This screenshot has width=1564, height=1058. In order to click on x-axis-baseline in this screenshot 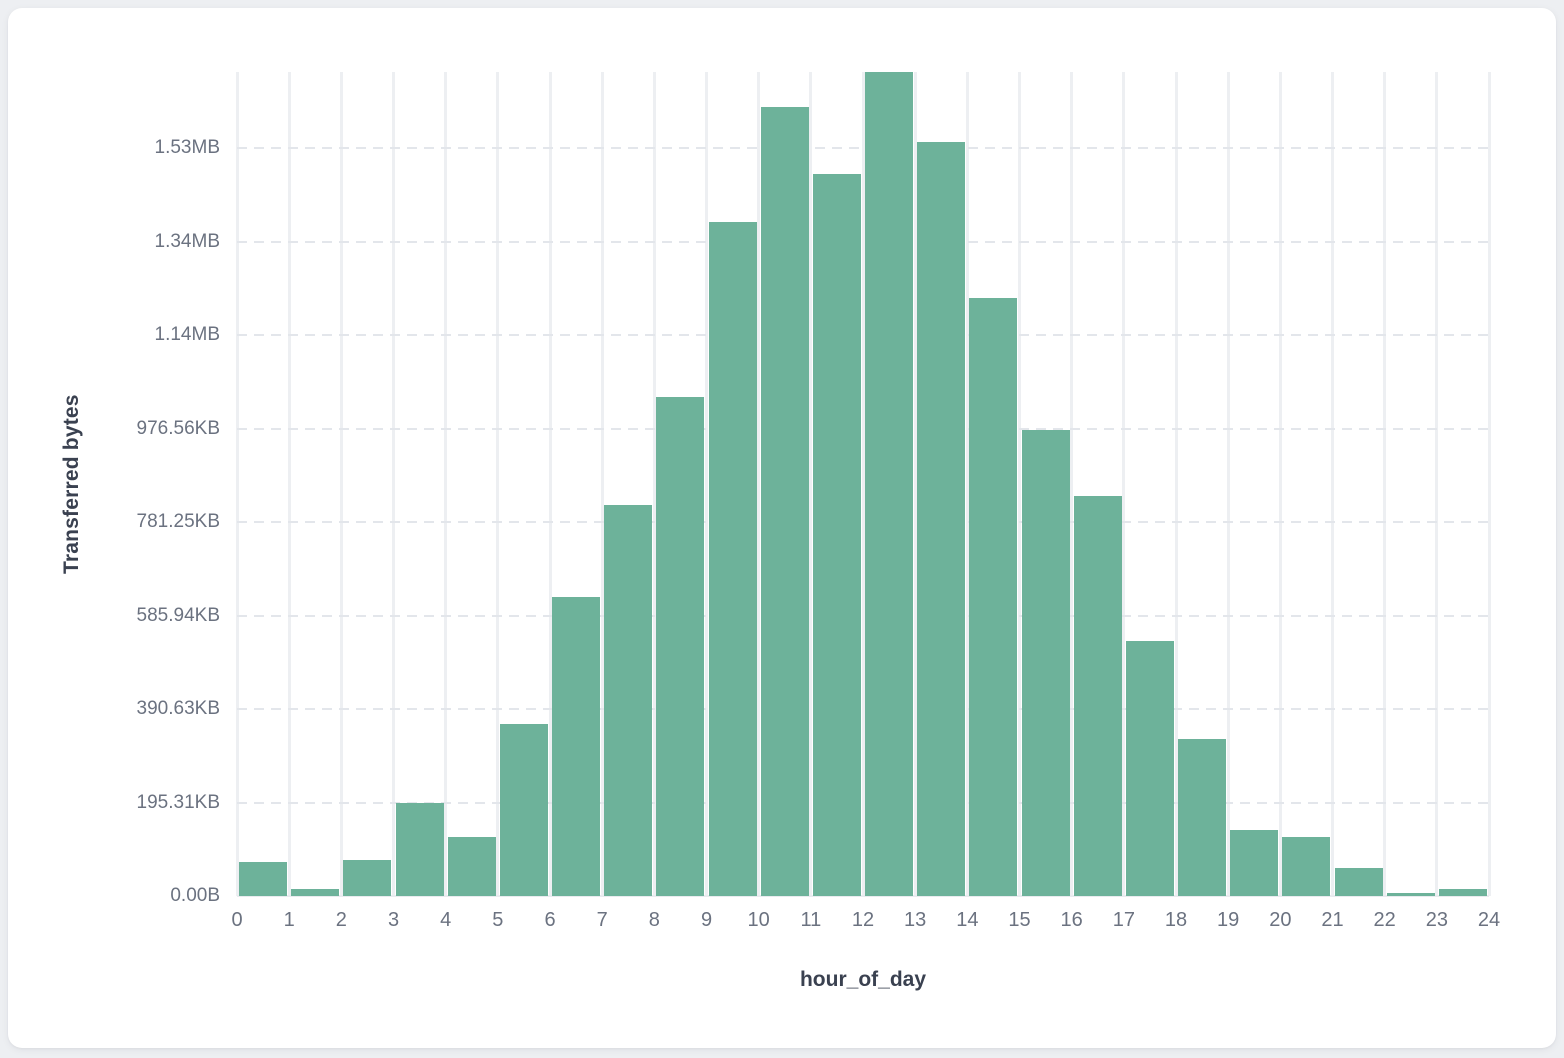, I will do `click(863, 896)`.